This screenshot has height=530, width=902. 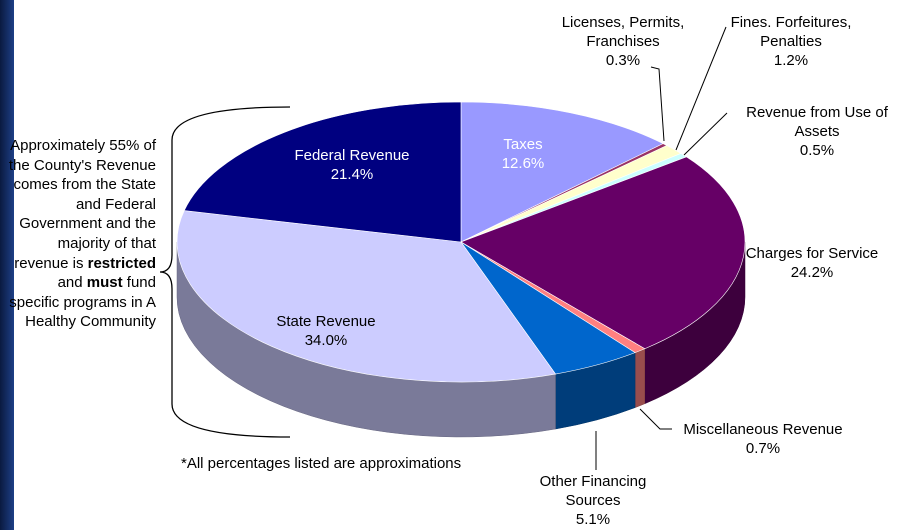 What do you see at coordinates (523, 154) in the screenshot?
I see `slice-label: Taxes 12.6%` at bounding box center [523, 154].